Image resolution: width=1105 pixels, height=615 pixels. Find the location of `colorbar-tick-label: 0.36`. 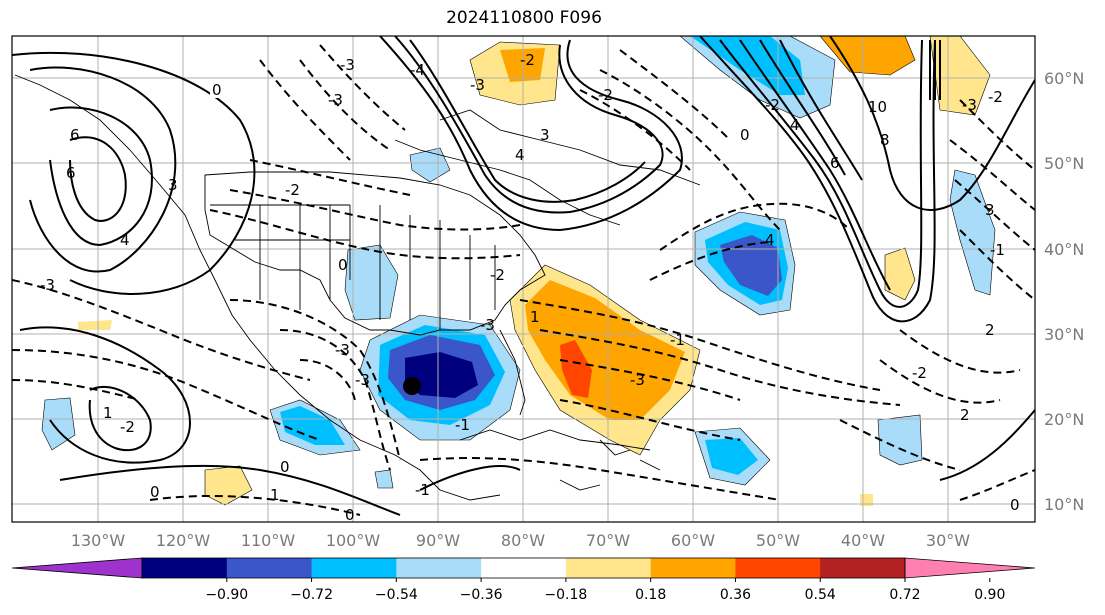

colorbar-tick-label: 0.36 is located at coordinates (735, 595).